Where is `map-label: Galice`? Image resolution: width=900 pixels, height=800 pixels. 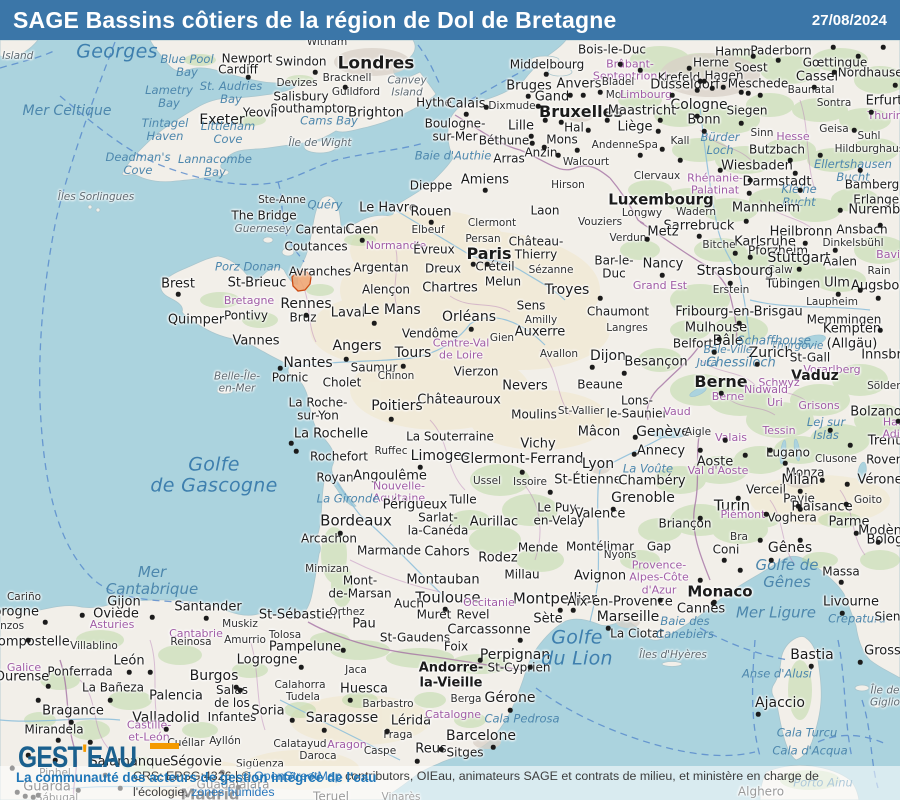
map-label: Galice is located at coordinates (24, 667).